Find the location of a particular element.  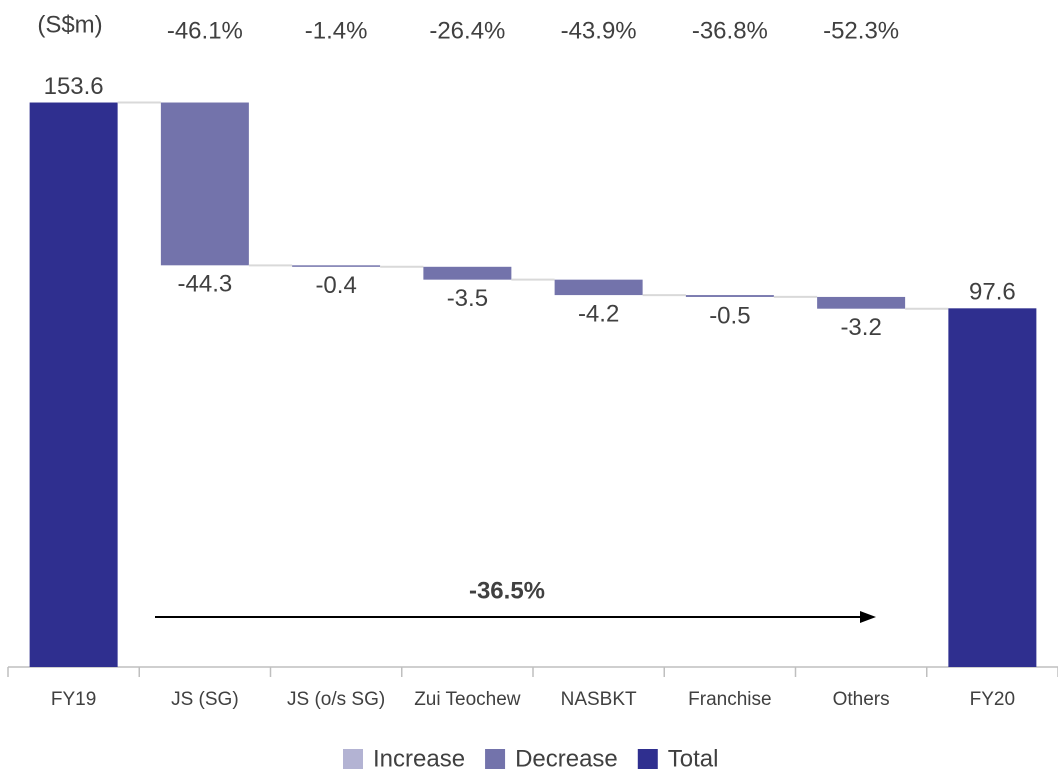

legend-label: Decrease is located at coordinates (566, 757).